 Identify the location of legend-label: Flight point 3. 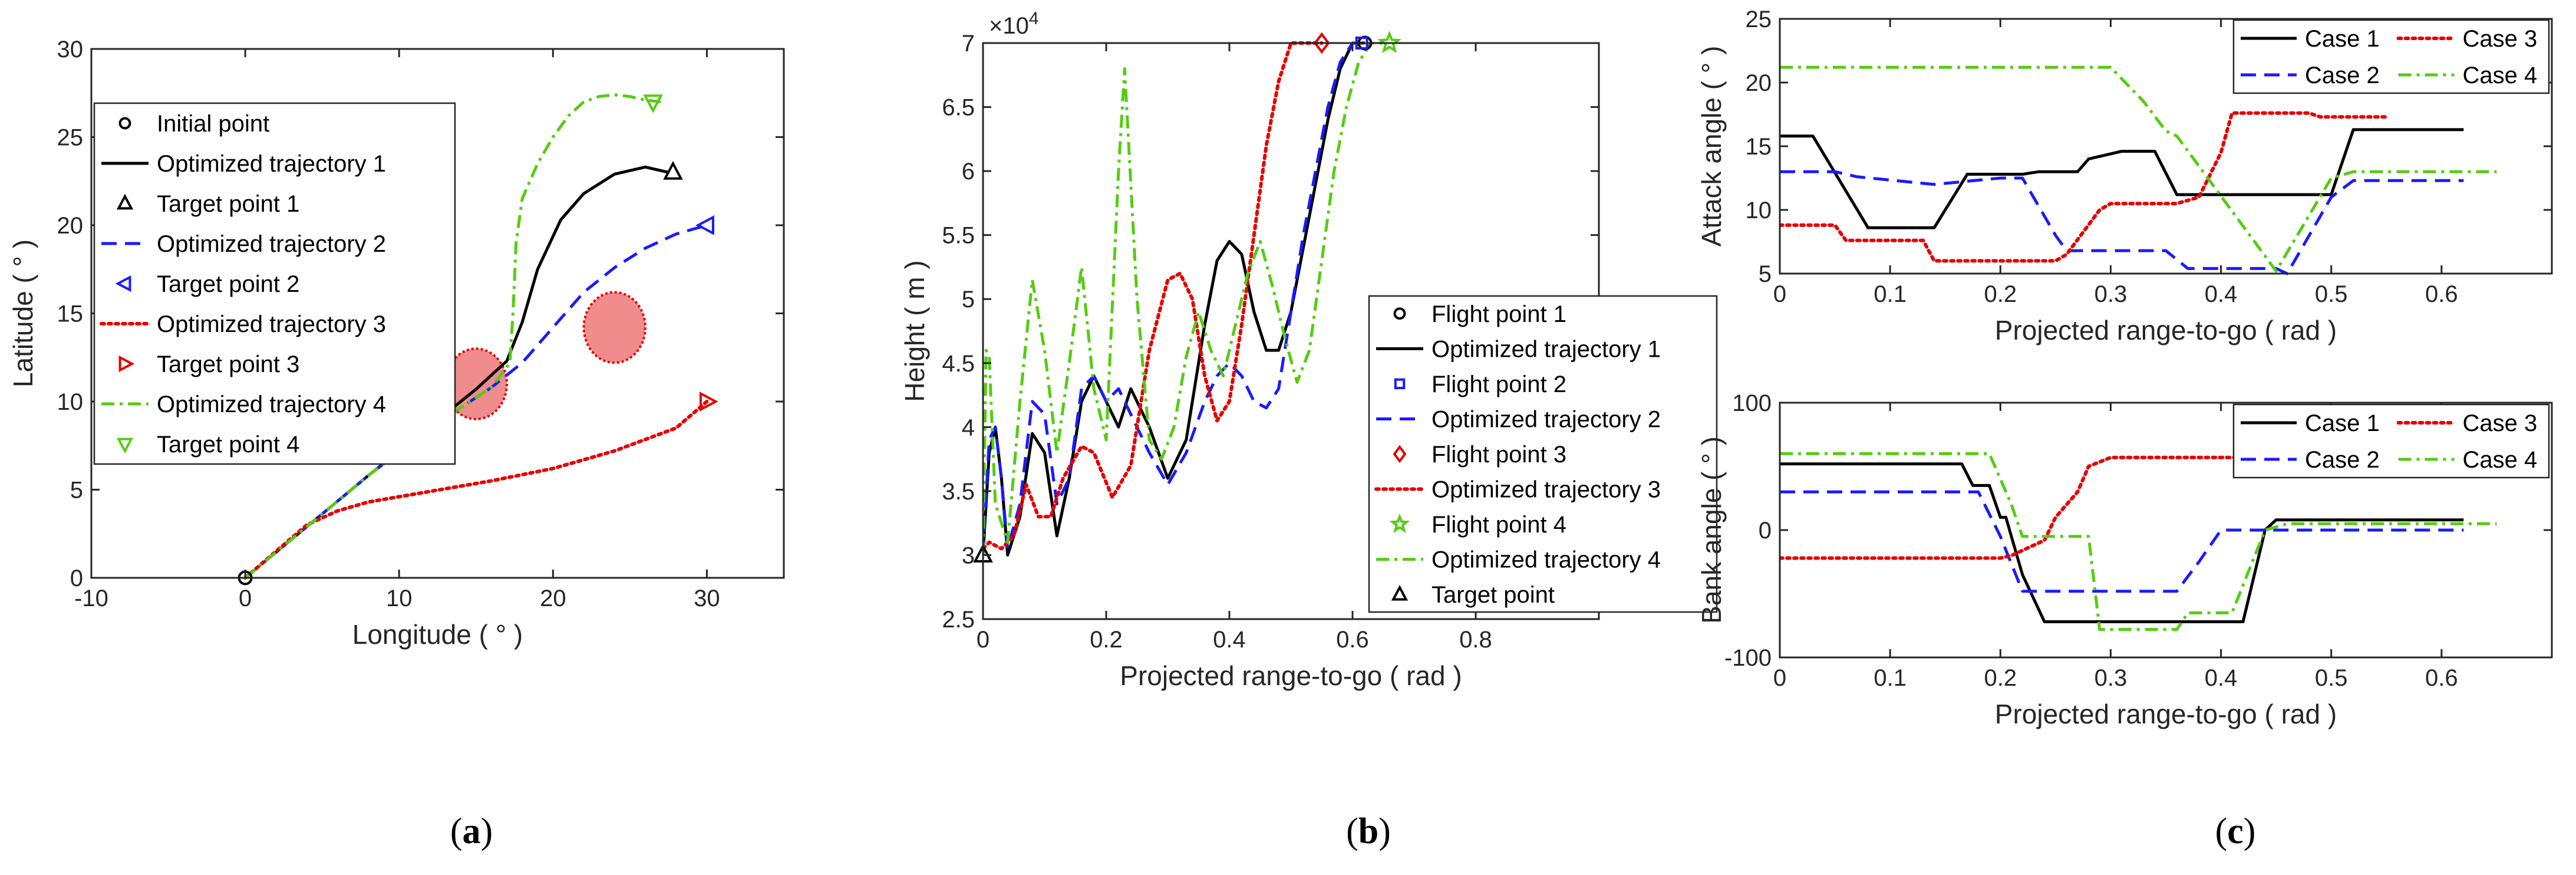
(1499, 455).